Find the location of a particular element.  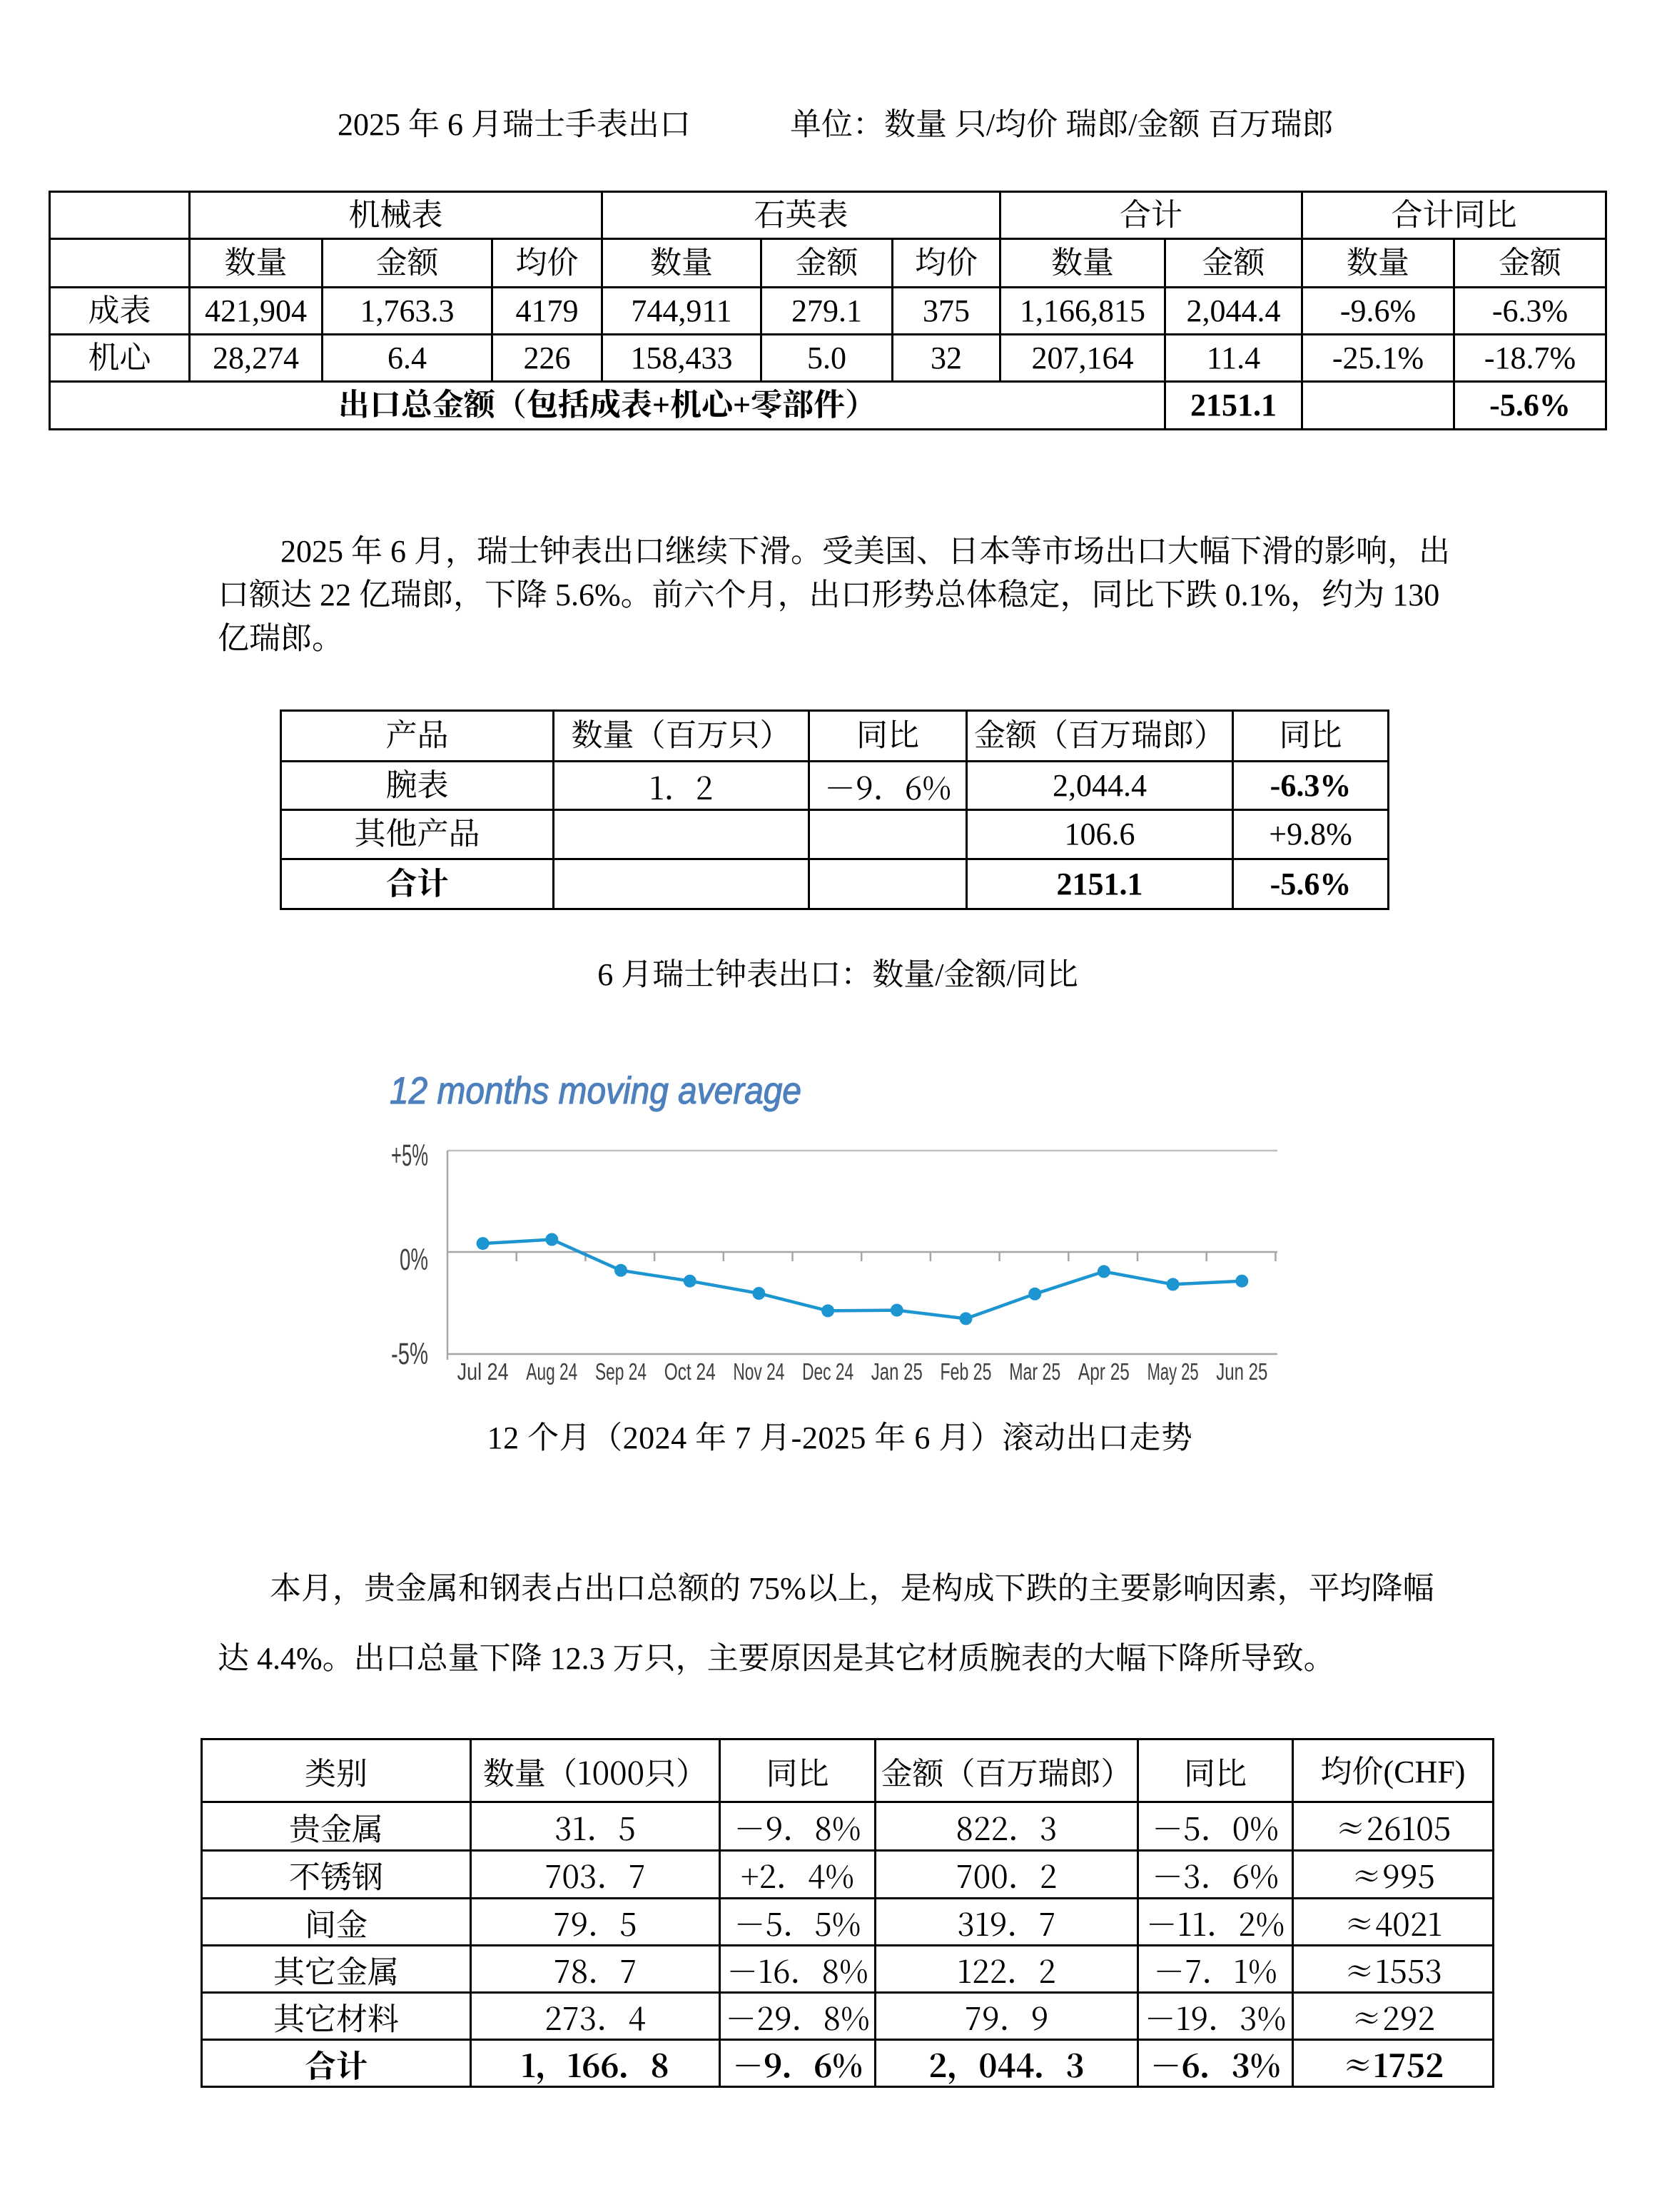

svg-text: Jan 25 is located at coordinates (897, 1371).